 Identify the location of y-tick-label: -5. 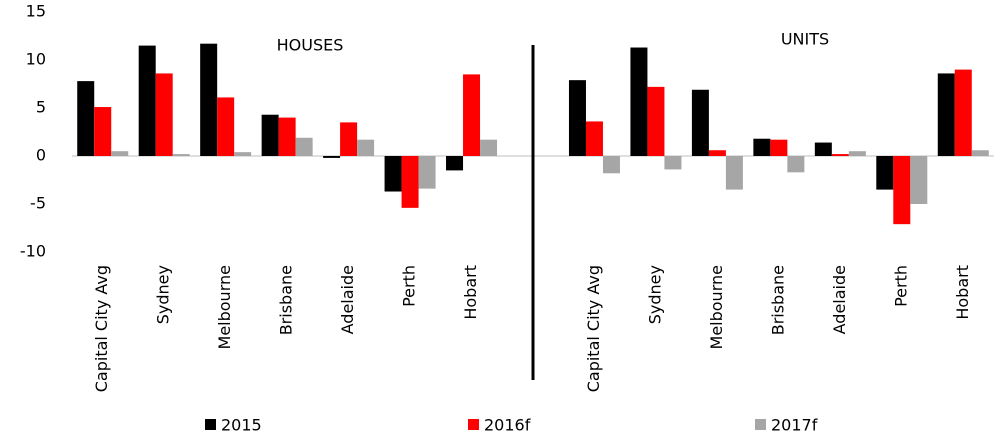
(38, 203).